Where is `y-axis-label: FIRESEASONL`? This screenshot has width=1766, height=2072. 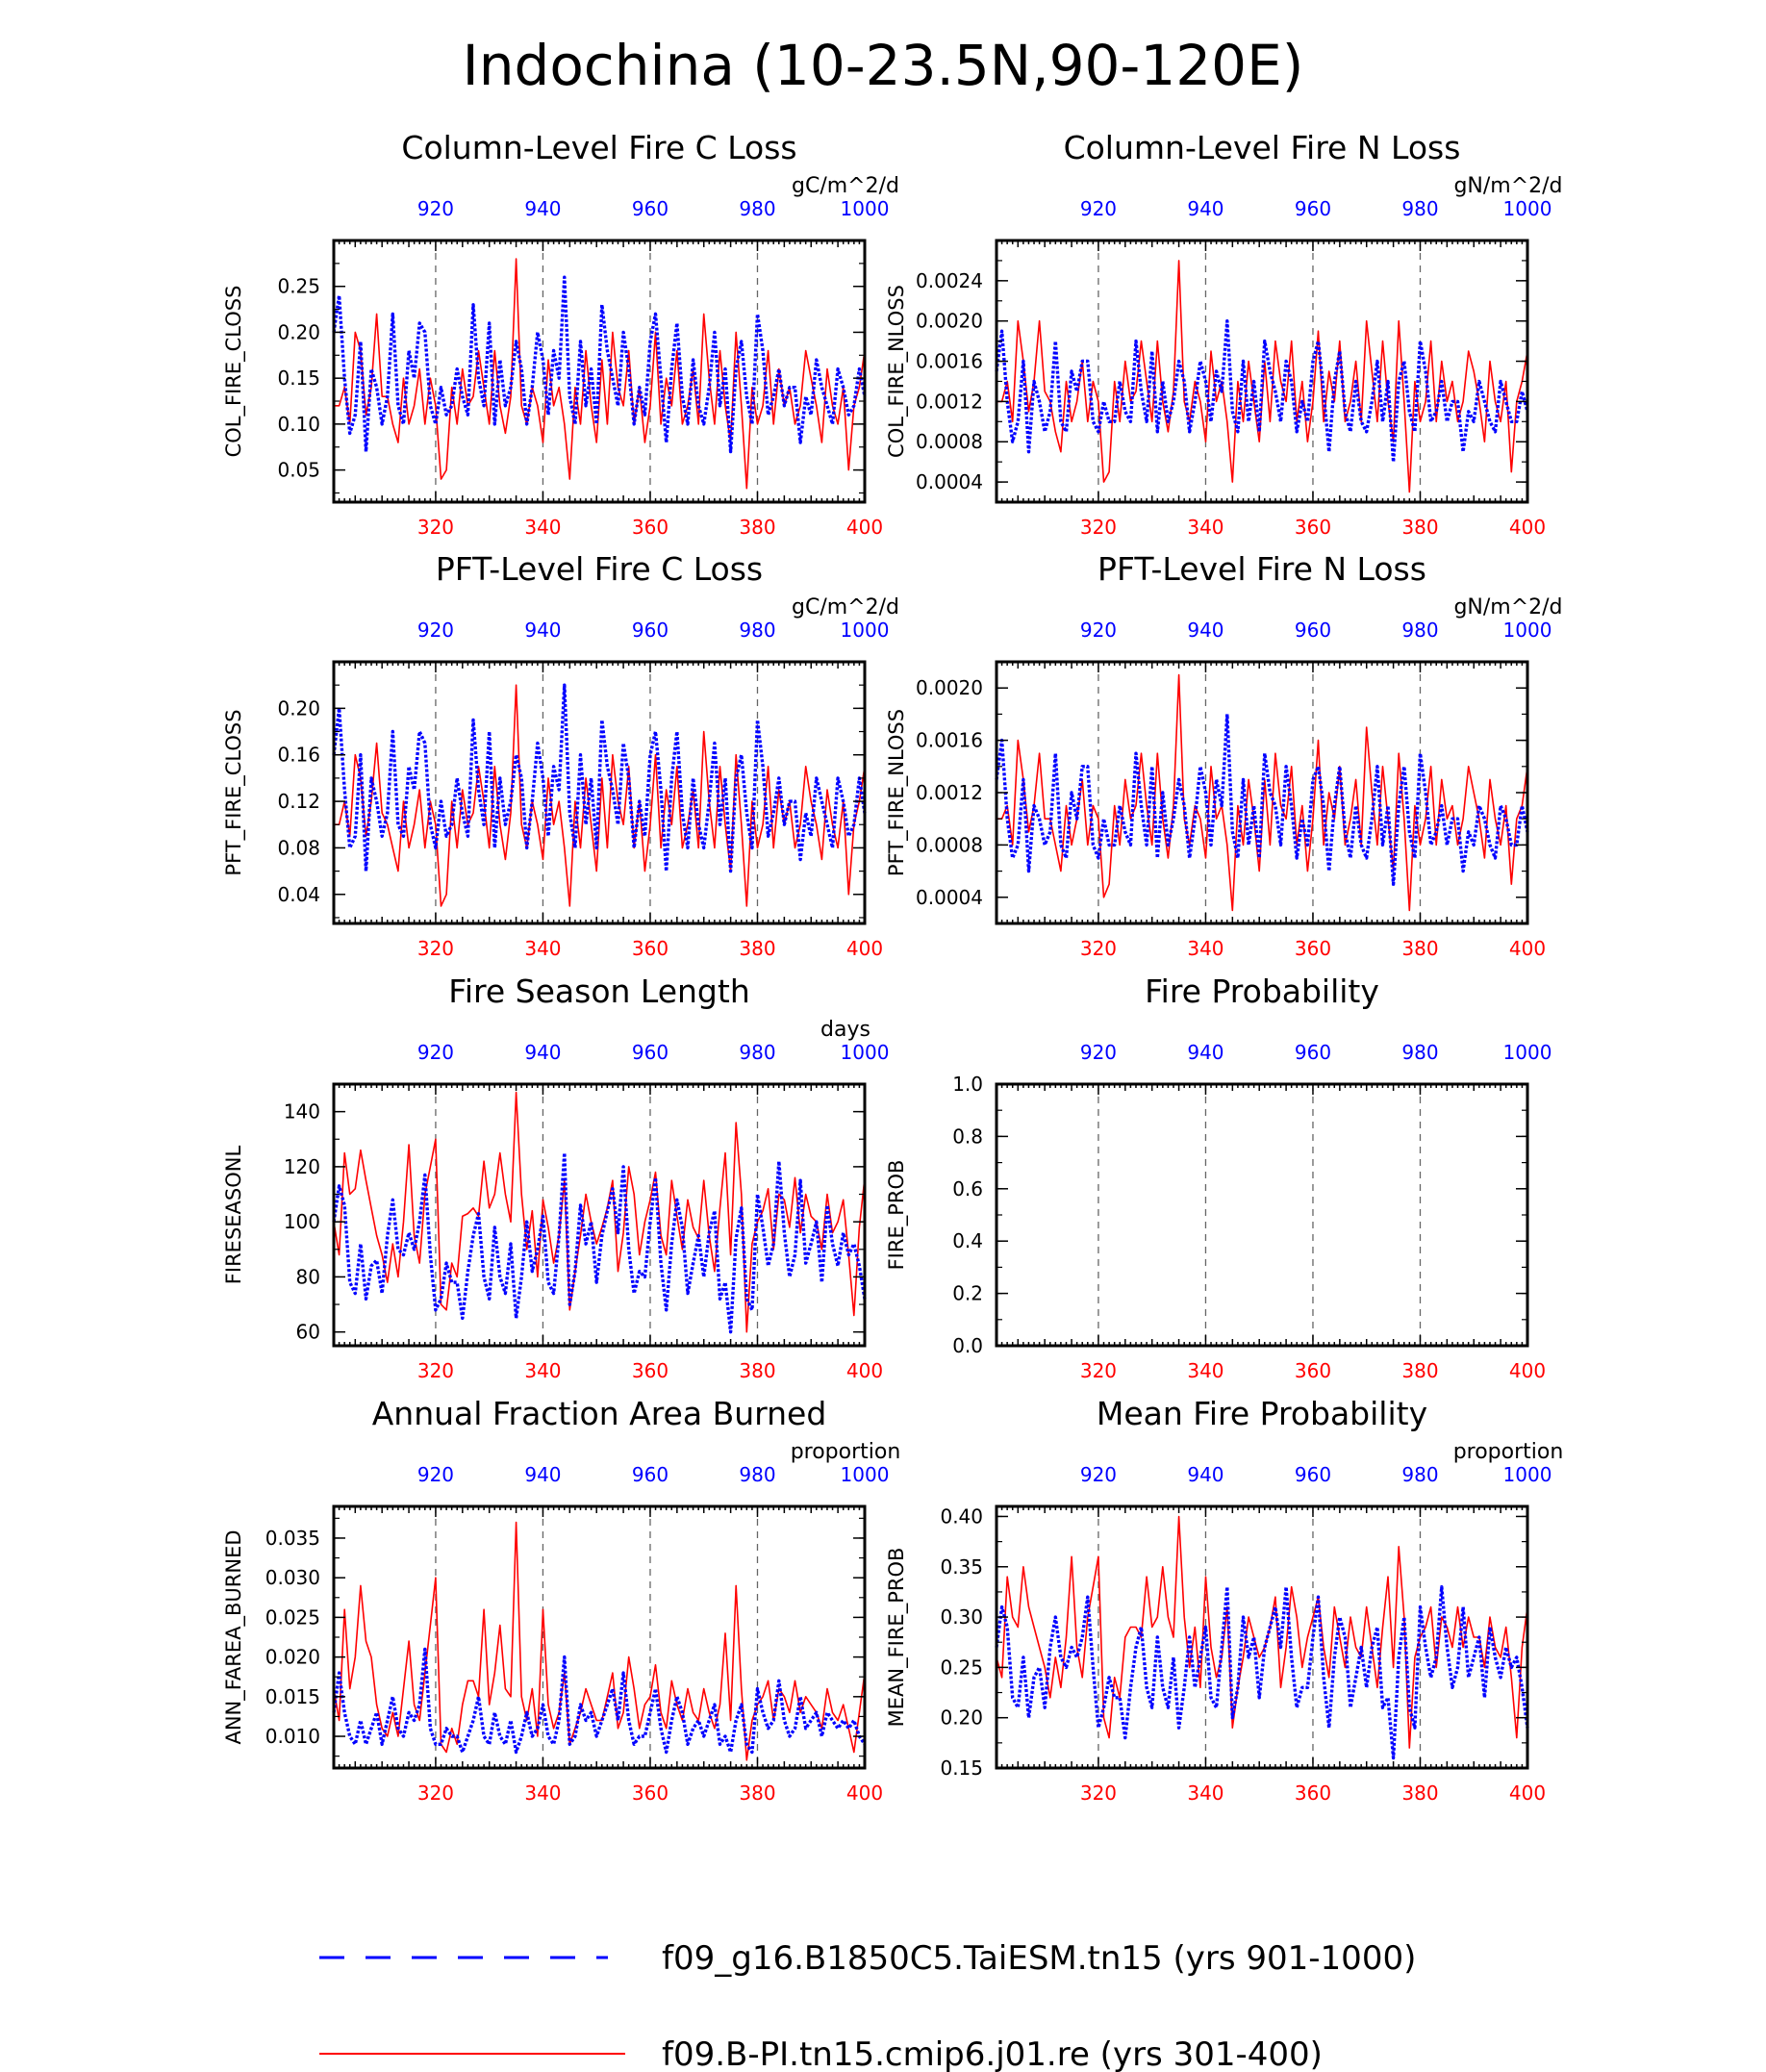 y-axis-label: FIRESEASONL is located at coordinates (233, 1215).